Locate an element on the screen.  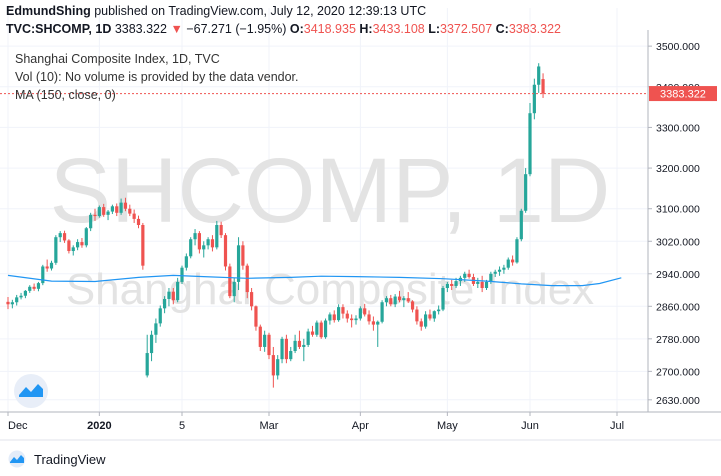
y-tick-label: 2780.000 is located at coordinates (678, 340).